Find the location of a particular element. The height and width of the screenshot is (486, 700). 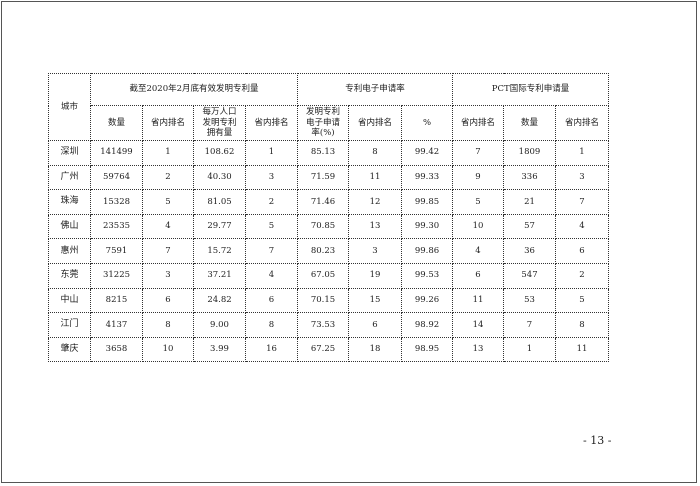

city-cell: 珠海 is located at coordinates (69, 202).